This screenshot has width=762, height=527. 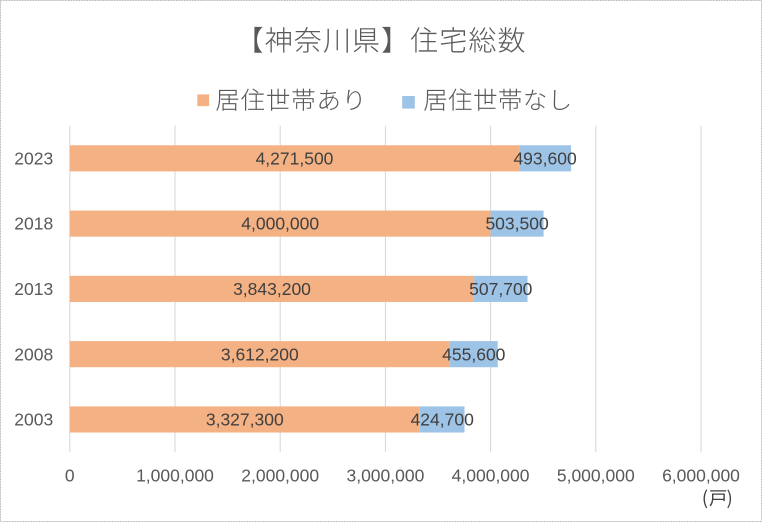 What do you see at coordinates (245, 420) in the screenshot?
I see `svg-text: 3,327,300` at bounding box center [245, 420].